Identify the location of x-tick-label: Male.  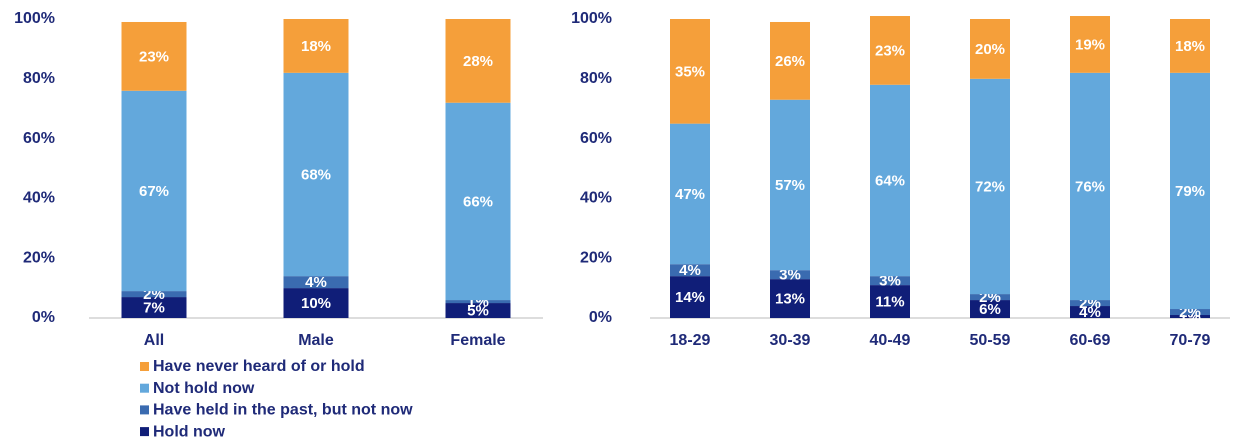
(316, 340).